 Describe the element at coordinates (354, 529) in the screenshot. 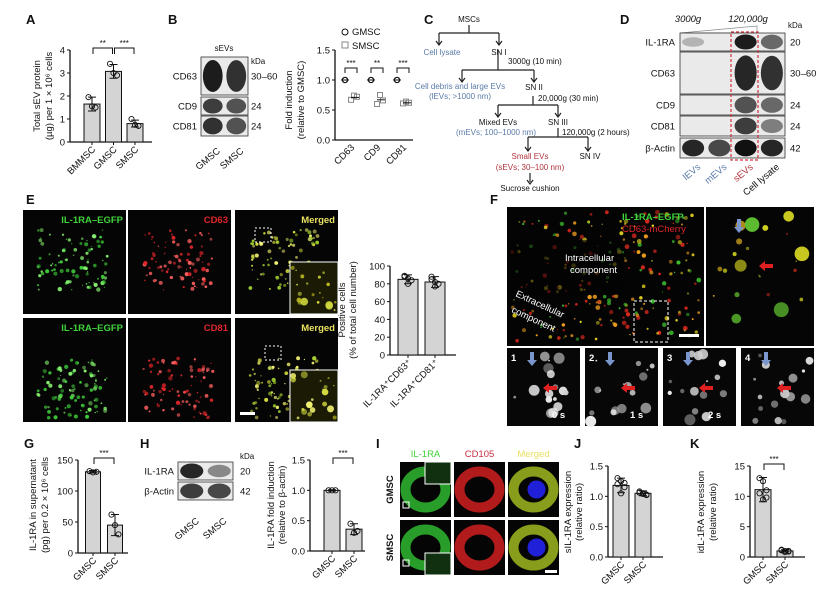

I see `error-bar` at that location.